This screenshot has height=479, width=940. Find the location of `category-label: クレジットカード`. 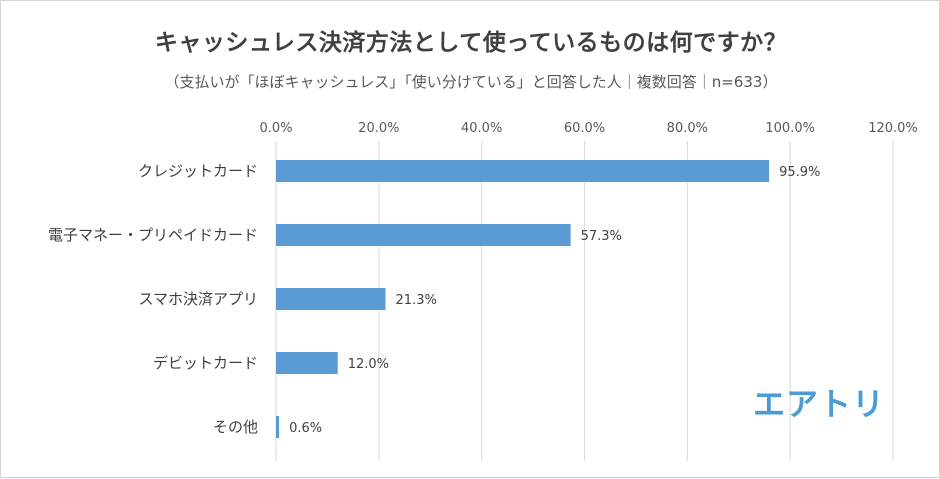

category-label: クレジットカード is located at coordinates (198, 171).